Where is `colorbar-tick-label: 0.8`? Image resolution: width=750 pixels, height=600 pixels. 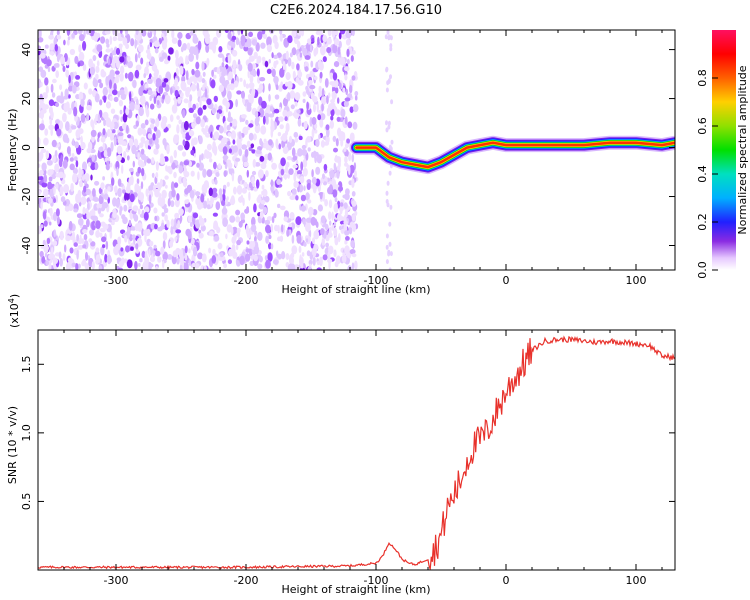
colorbar-tick-label: 0.8 is located at coordinates (702, 78).